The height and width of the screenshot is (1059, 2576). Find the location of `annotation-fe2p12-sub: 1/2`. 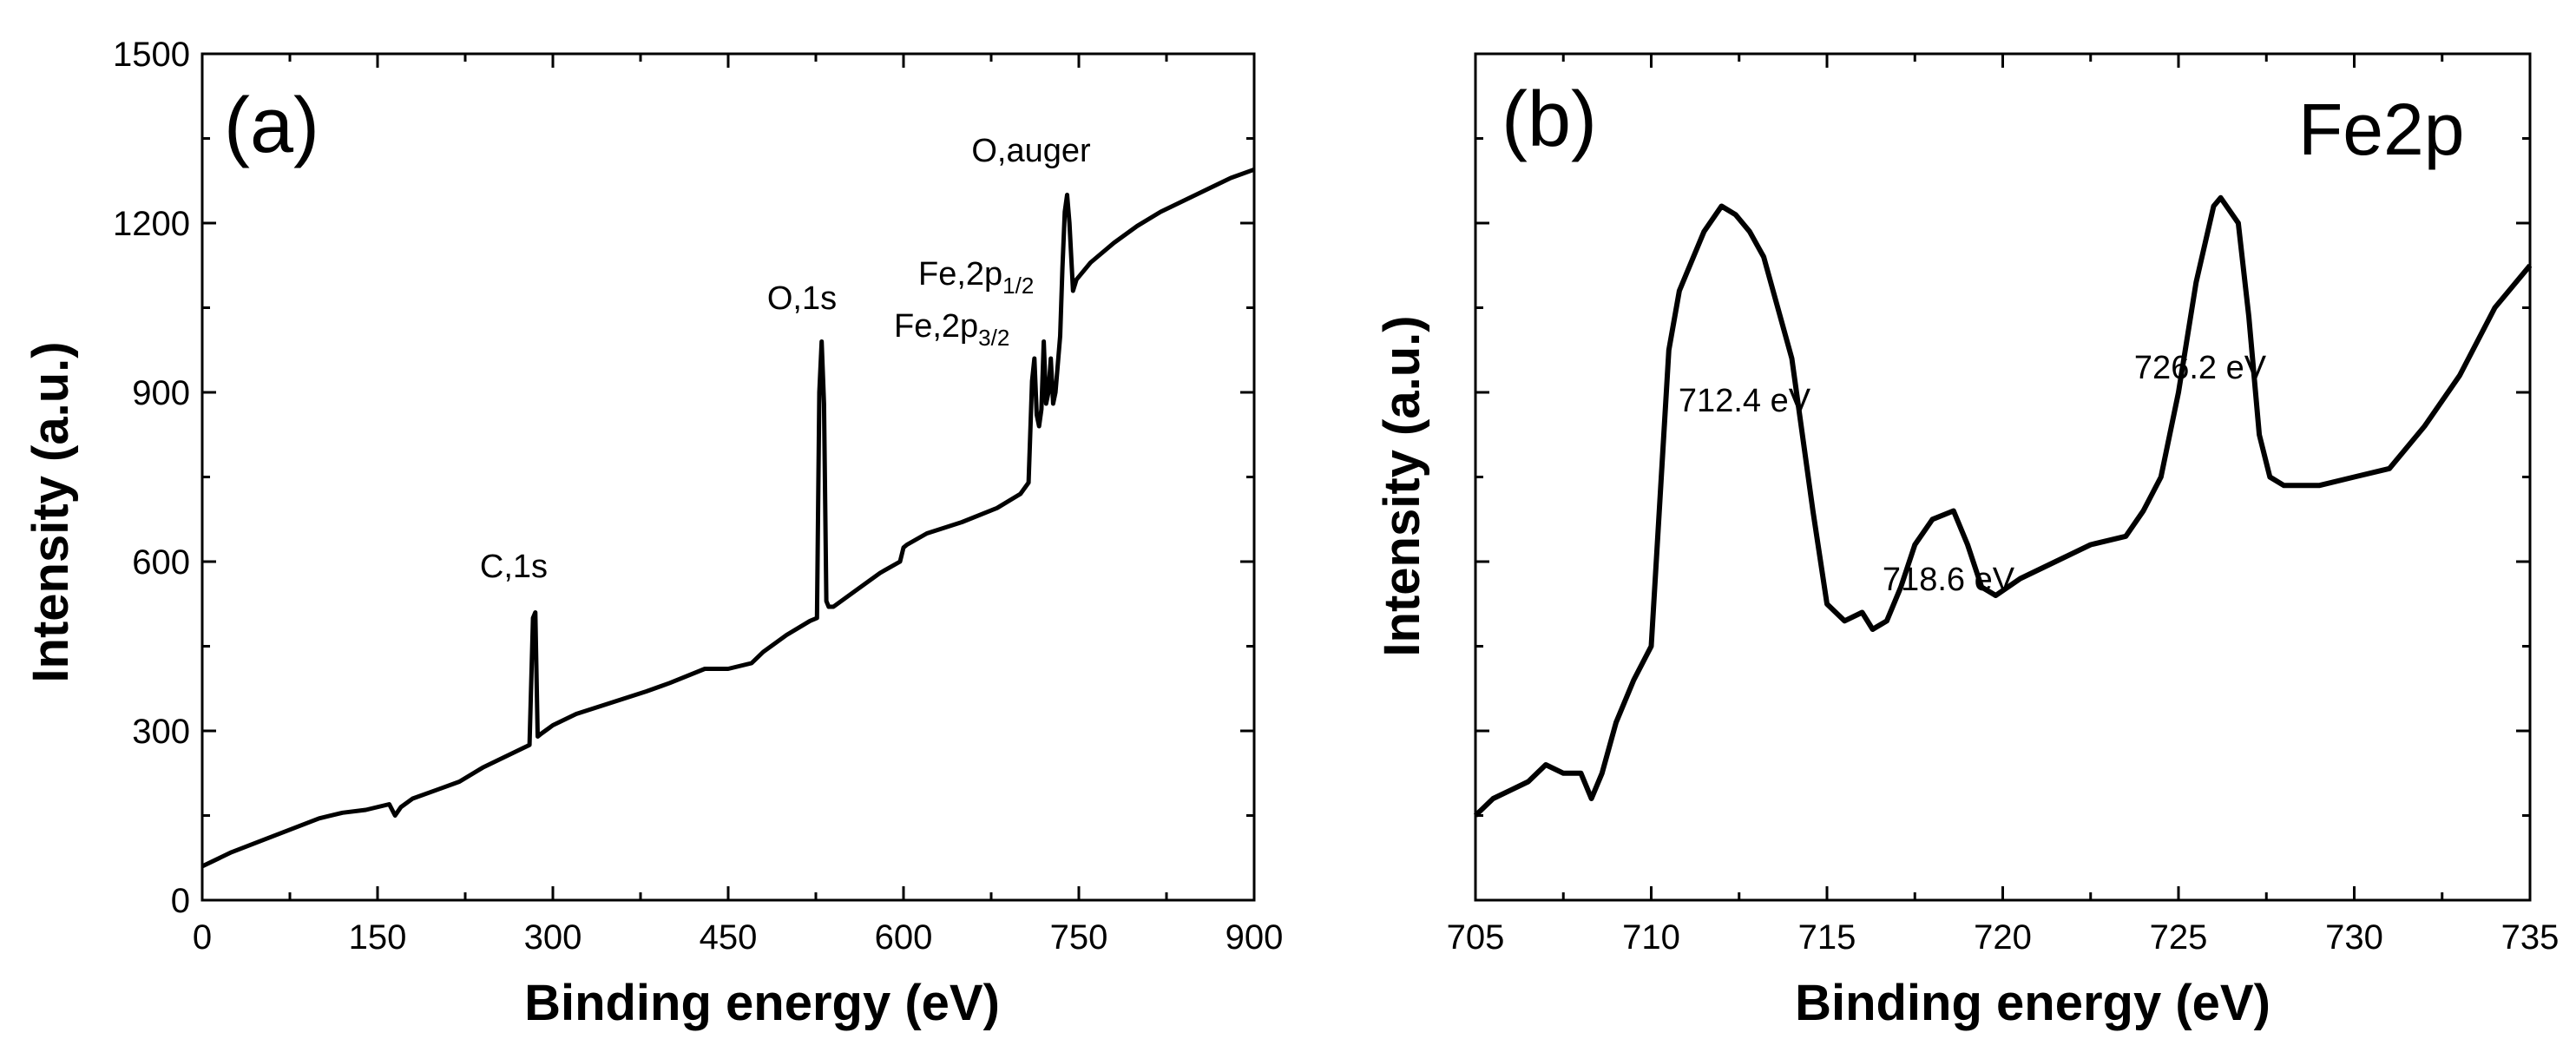

annotation-fe2p12-sub: 1/2 is located at coordinates (1018, 286).